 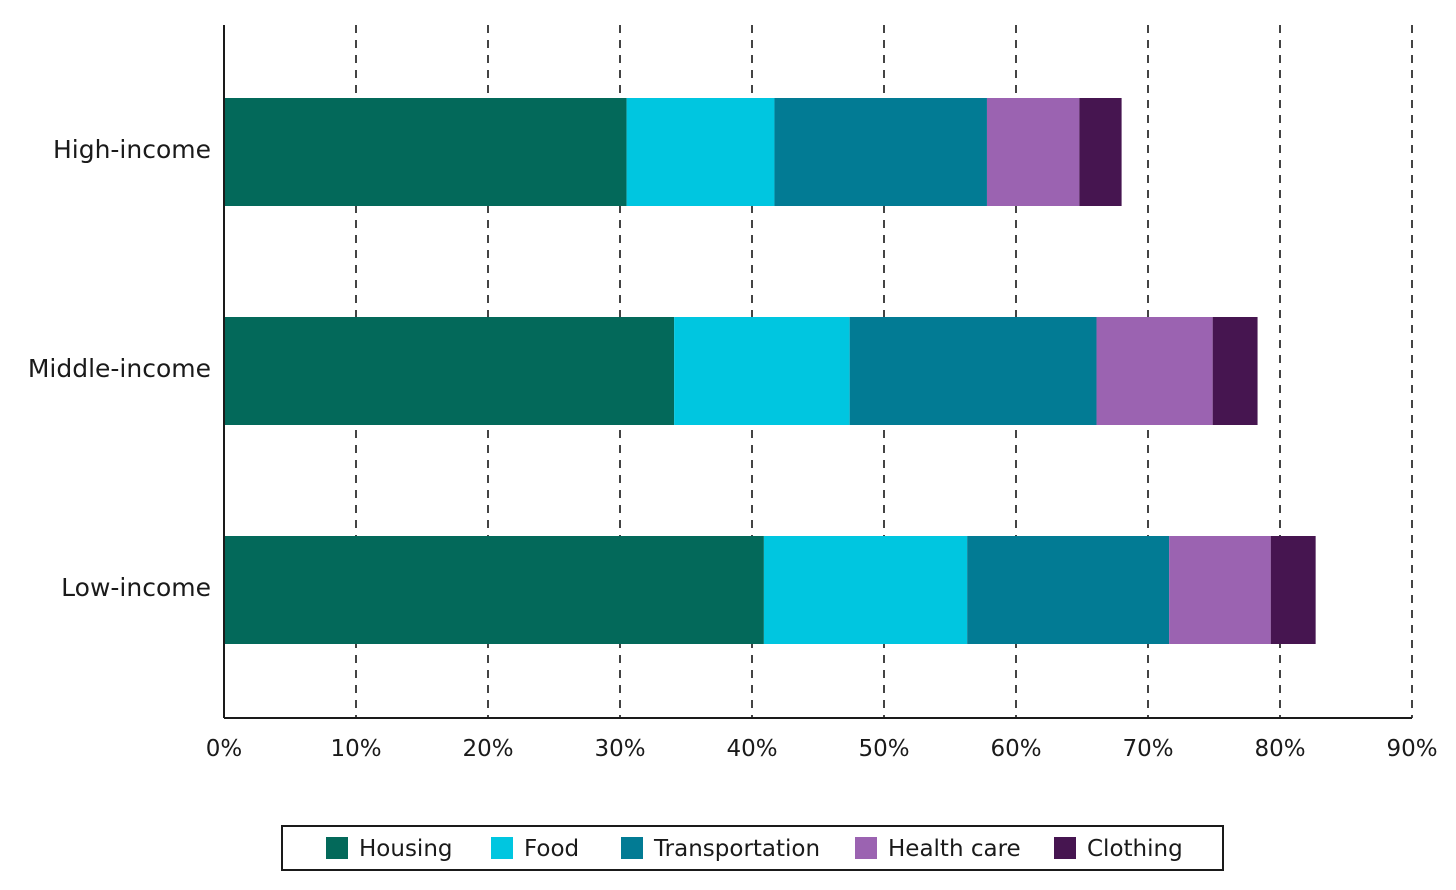 I want to click on x-tick-label: 80%, so click(x=1279, y=749).